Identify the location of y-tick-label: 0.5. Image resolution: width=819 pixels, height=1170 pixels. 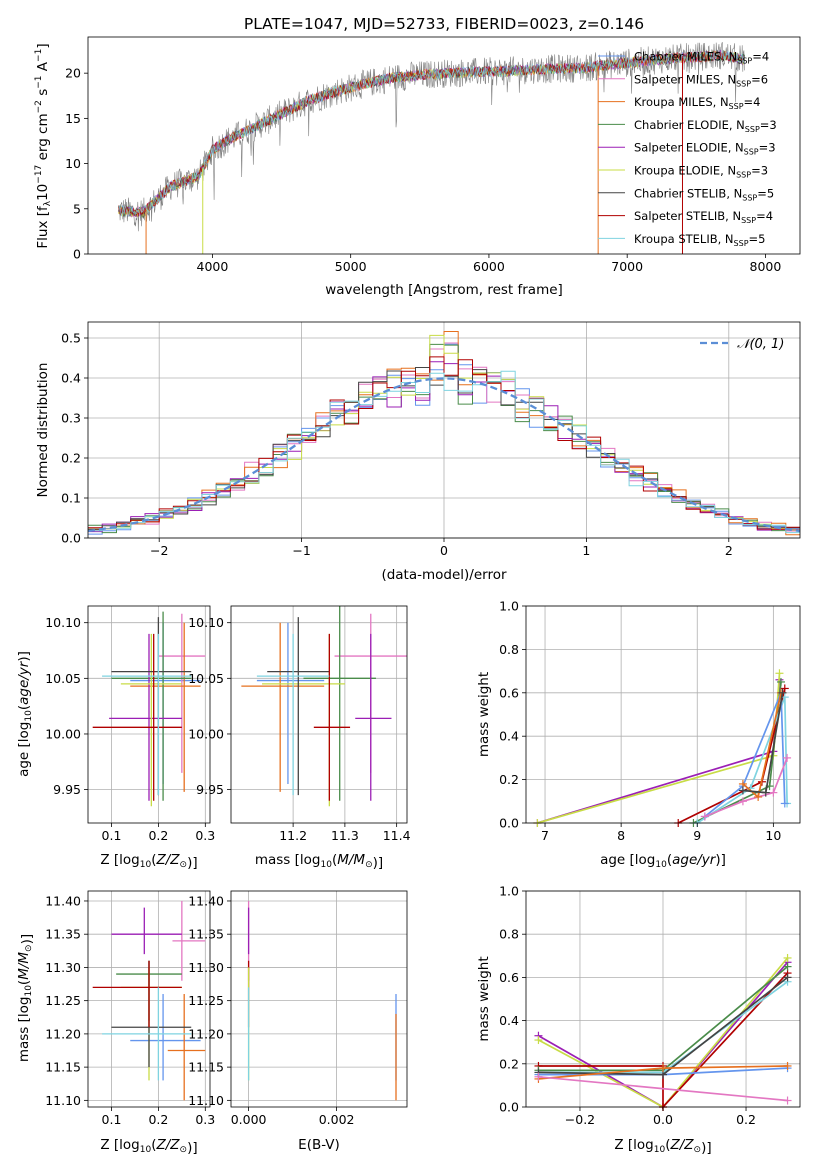
(71, 338).